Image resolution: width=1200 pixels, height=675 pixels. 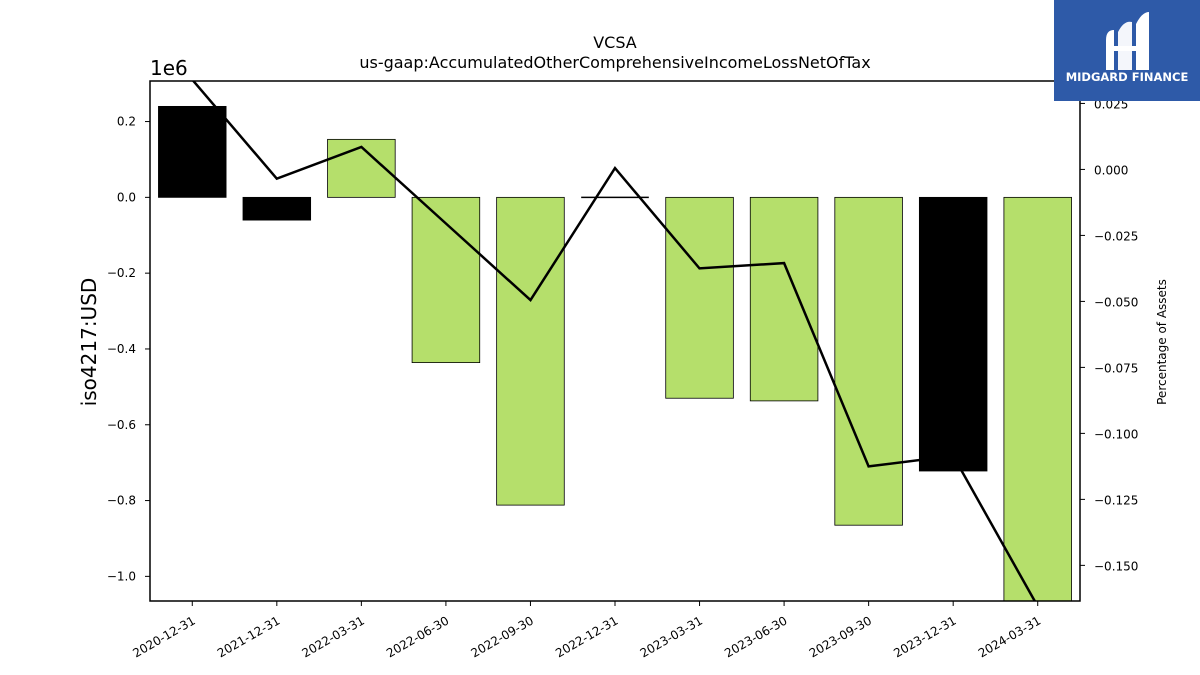 I want to click on x-tick-label: 2023-12-31, so click(x=924, y=636).